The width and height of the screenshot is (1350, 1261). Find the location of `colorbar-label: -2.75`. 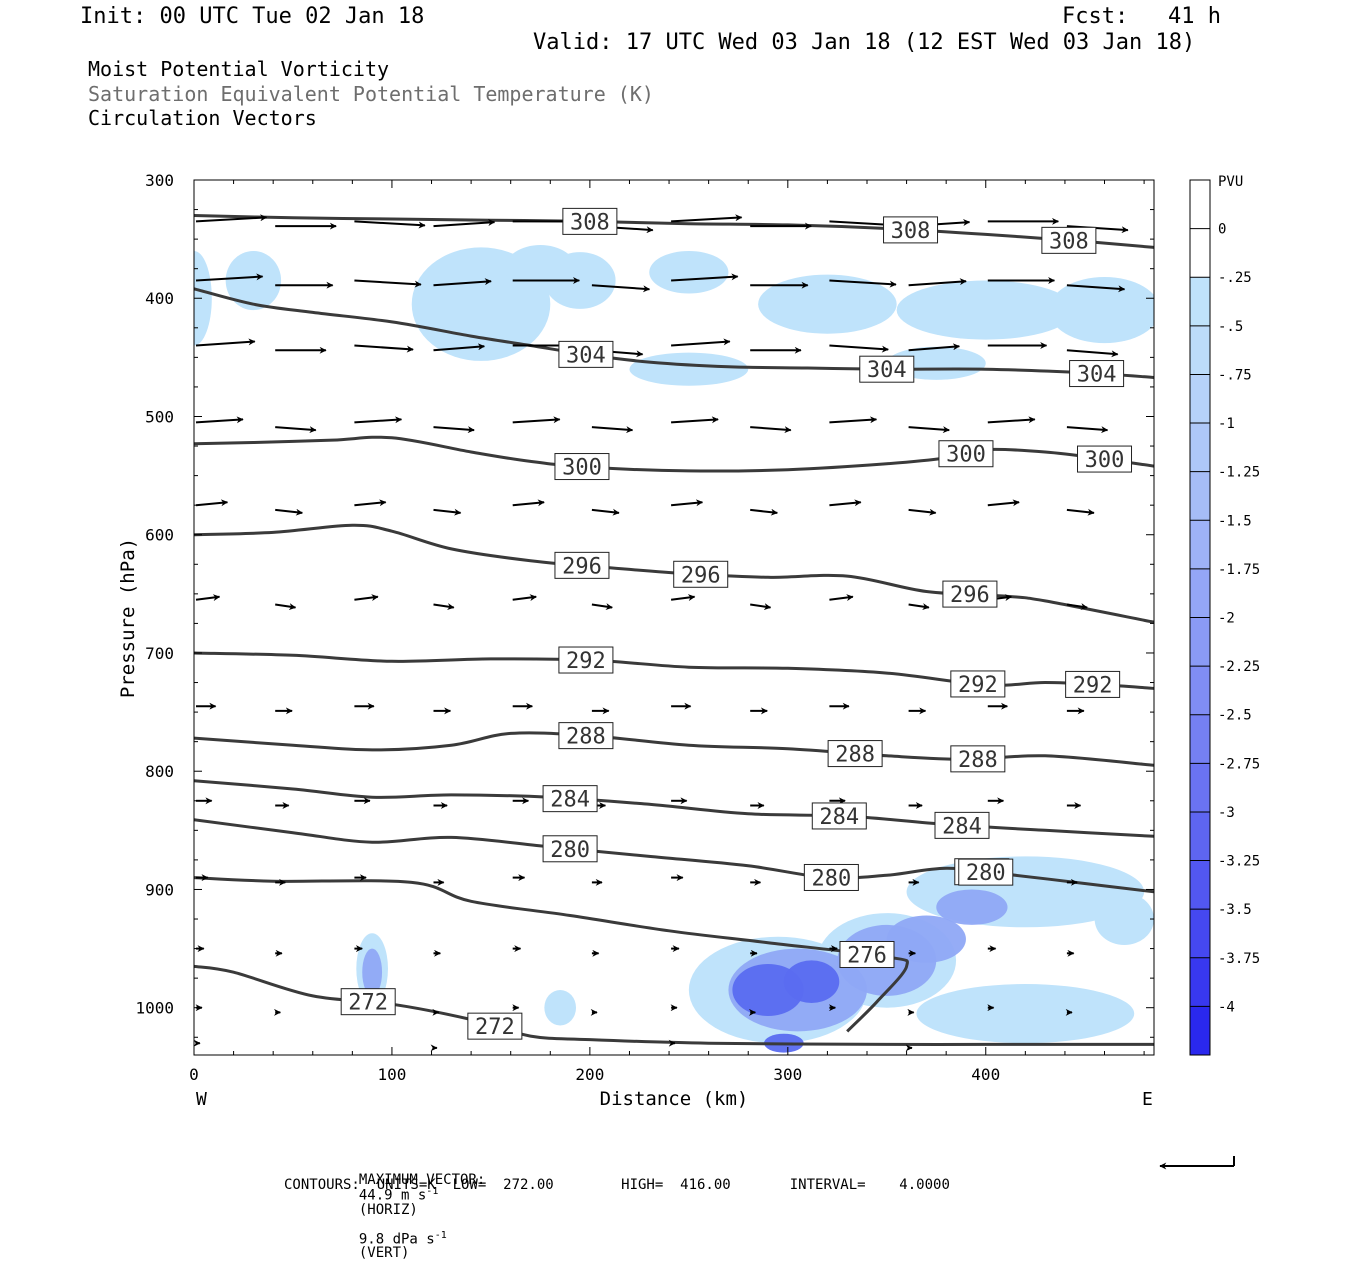

colorbar-label: -2.75 is located at coordinates (1239, 764).